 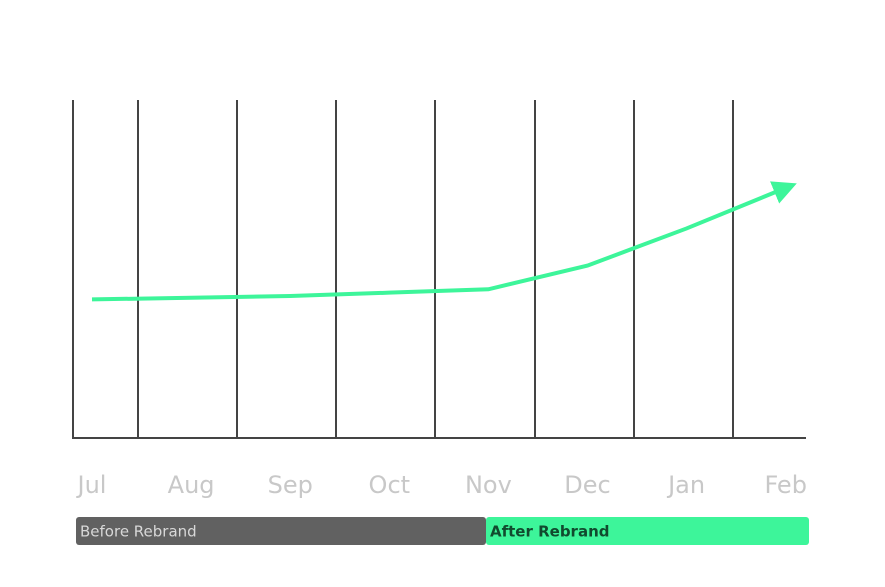 I want to click on x-tick-label: Jan, so click(x=685, y=485).